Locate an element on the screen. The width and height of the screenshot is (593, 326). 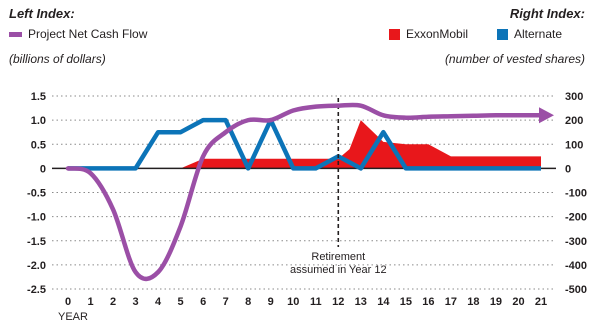
x-tick-label: 12 is located at coordinates (338, 302).